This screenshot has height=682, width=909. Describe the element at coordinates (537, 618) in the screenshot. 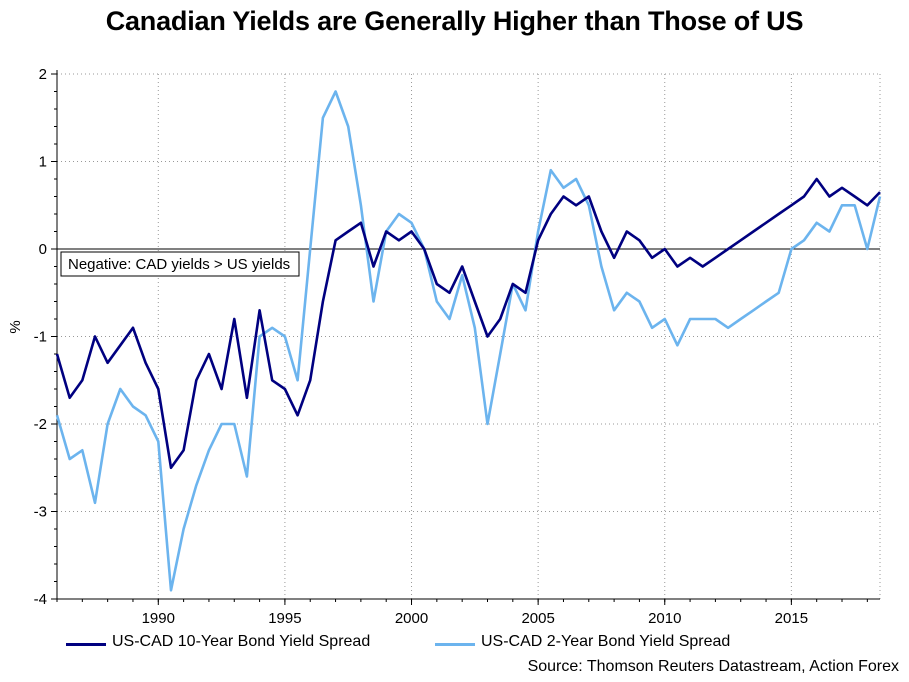

I see `x-tick-label: 2005` at that location.